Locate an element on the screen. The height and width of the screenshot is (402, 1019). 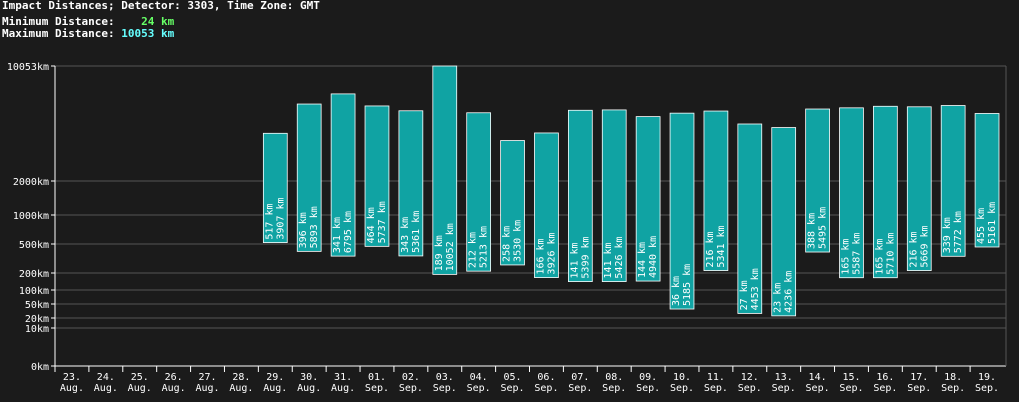
bar-max-label: 5361 km is located at coordinates (416, 232).